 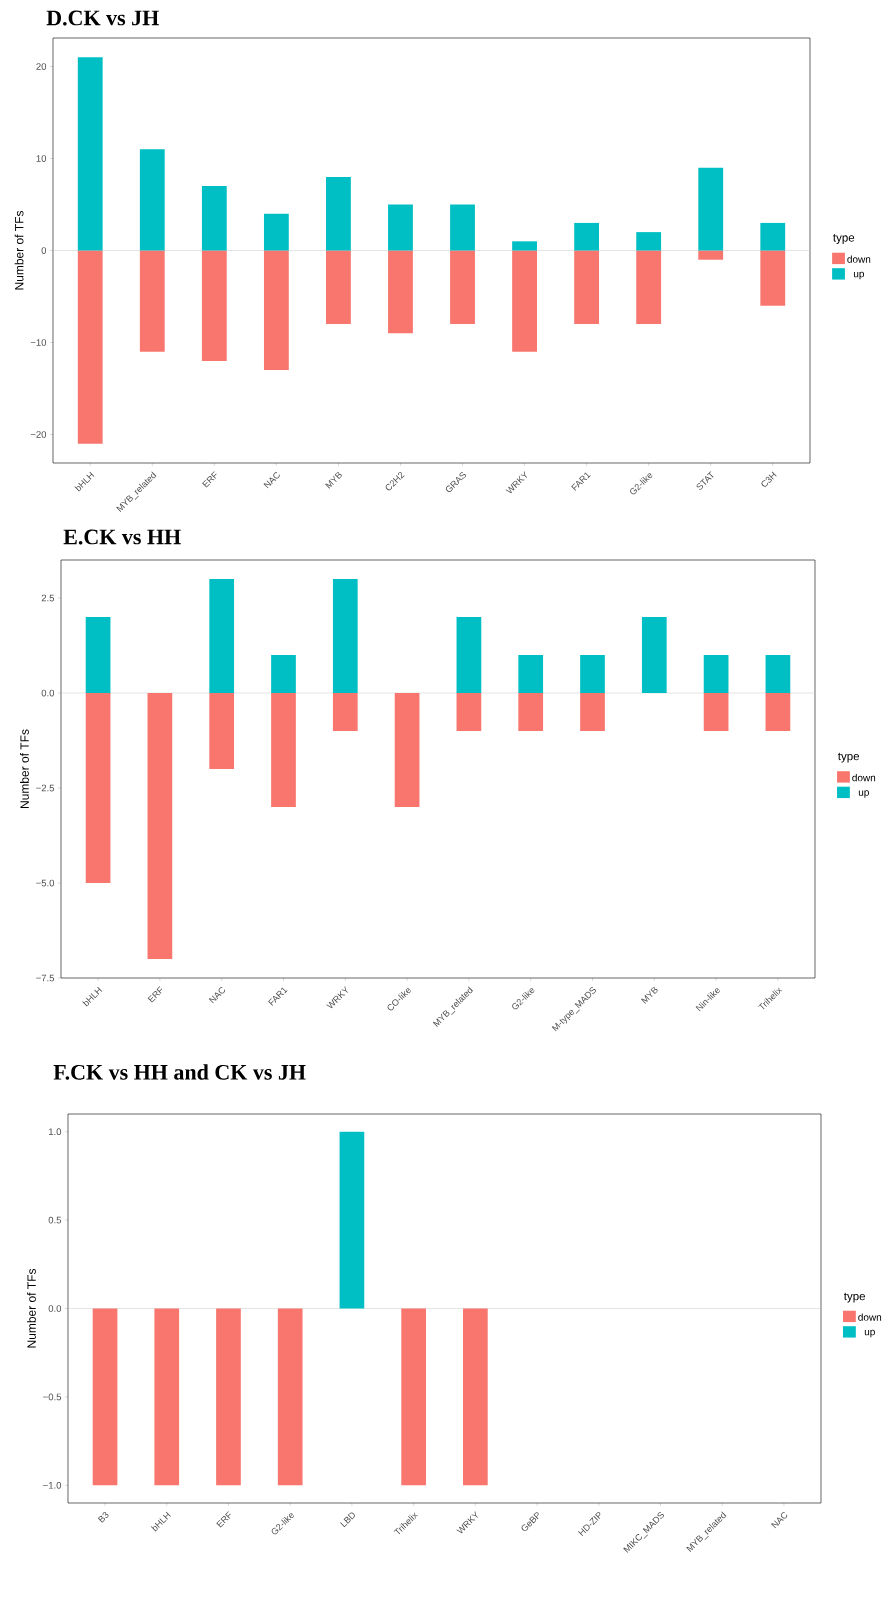 I want to click on y-tick-label: −5.0, so click(x=45, y=883).